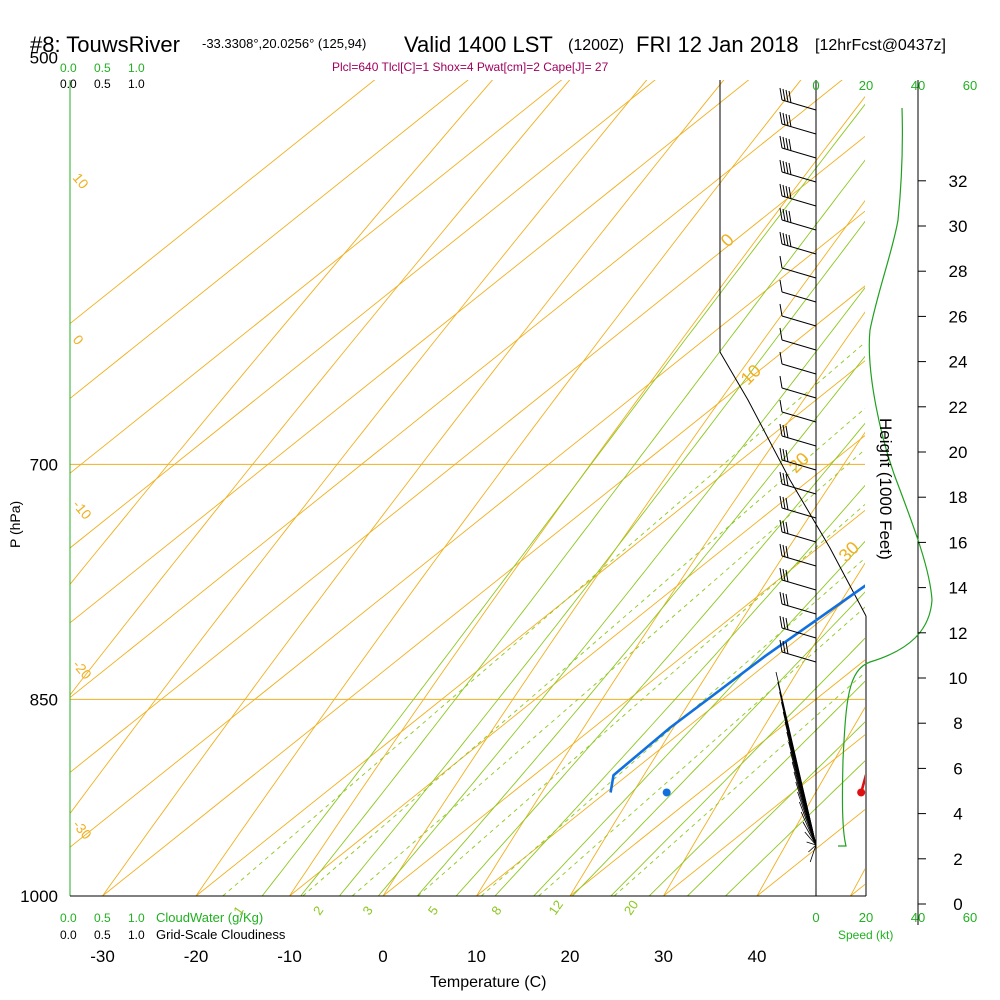 This screenshot has width=1000, height=1000. I want to click on height-curve-scale-label: 60, so click(970, 85).